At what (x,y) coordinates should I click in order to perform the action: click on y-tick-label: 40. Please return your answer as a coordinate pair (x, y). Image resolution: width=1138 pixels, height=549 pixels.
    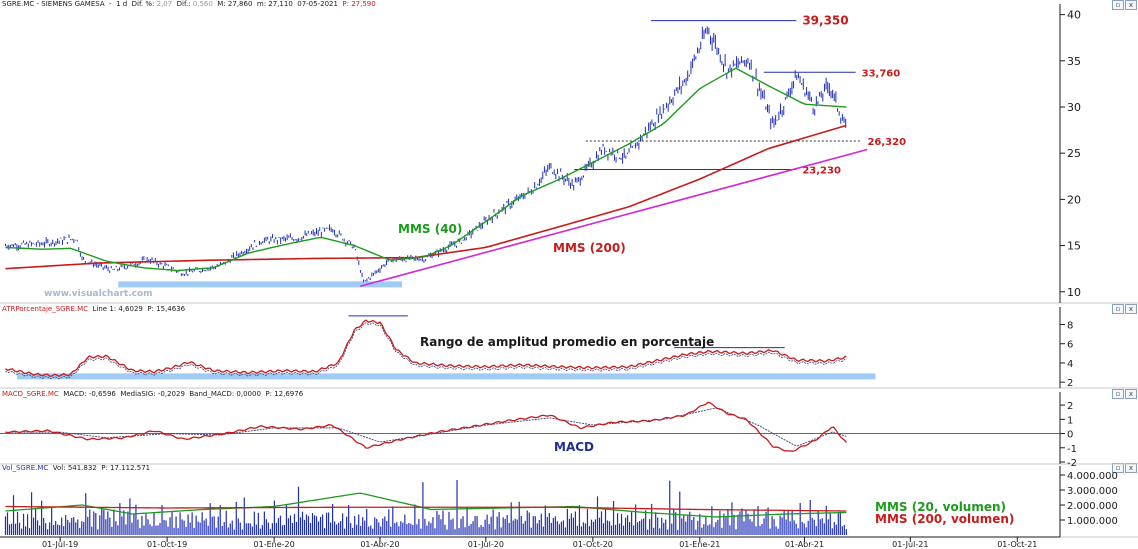
    Looking at the image, I should click on (1074, 15).